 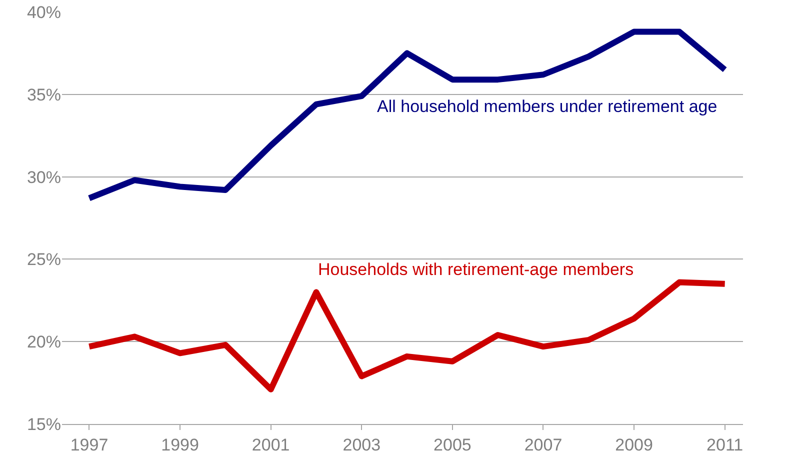 I want to click on y-tick-label: 35%, so click(x=43, y=94).